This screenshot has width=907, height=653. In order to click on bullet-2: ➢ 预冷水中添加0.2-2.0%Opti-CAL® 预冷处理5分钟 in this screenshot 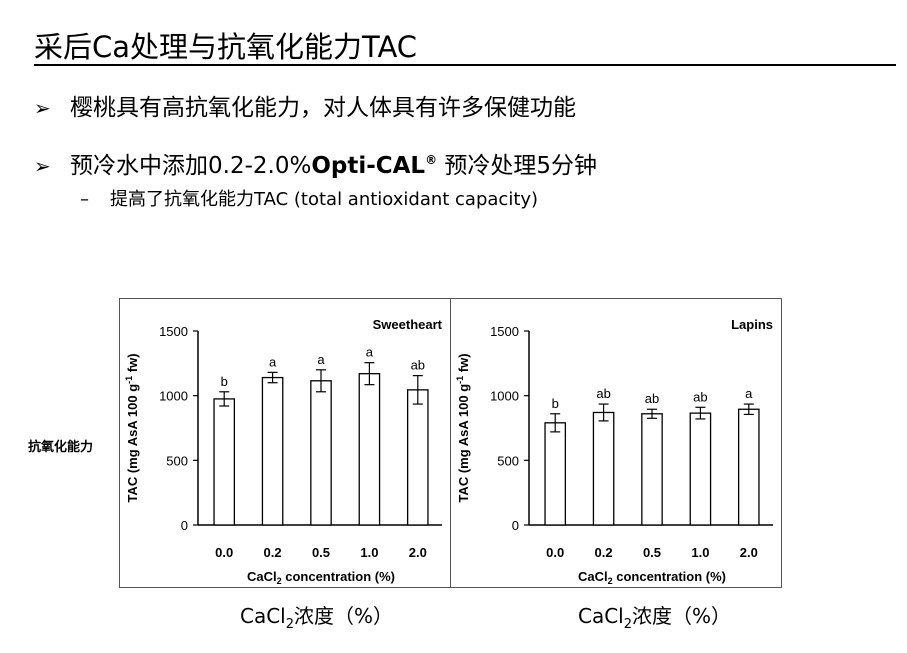, I will do `click(315, 163)`.